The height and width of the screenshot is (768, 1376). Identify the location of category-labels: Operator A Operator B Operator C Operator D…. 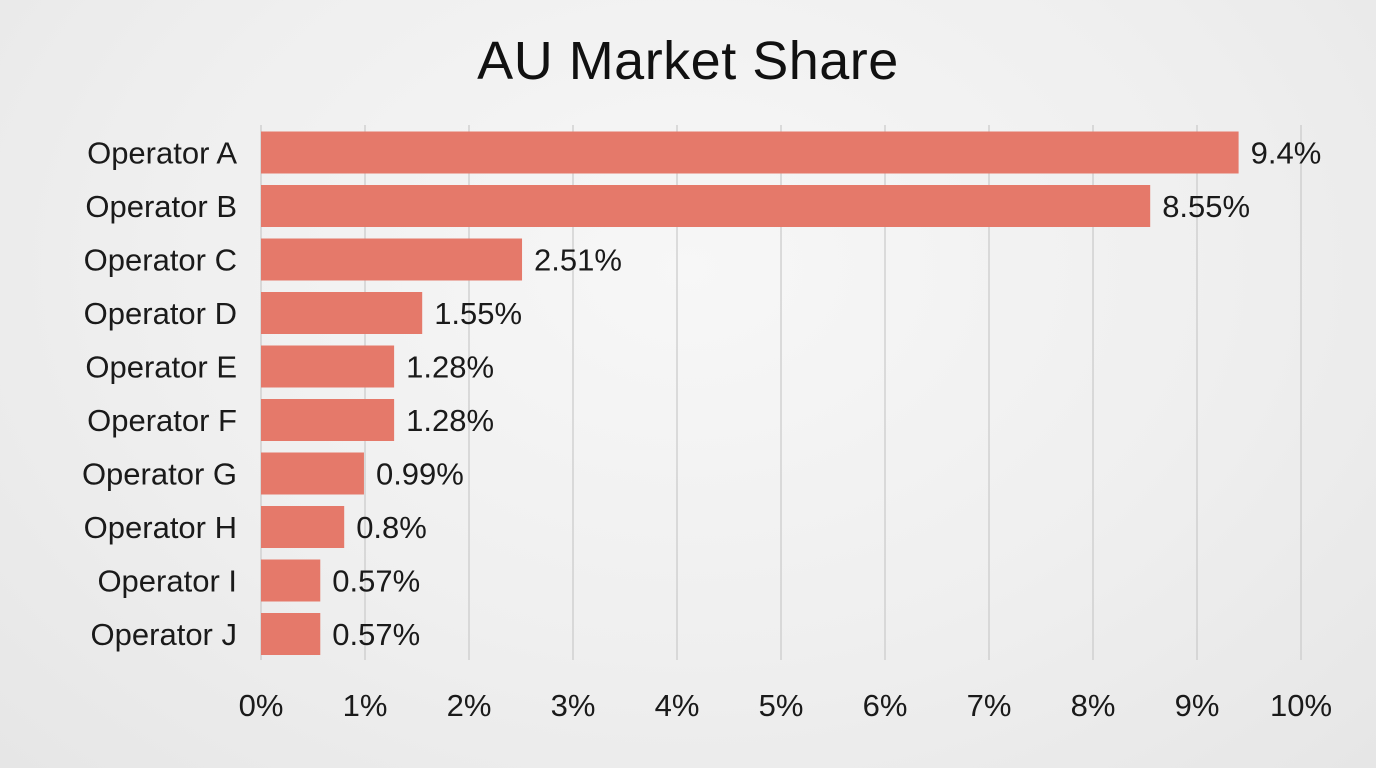
(159, 394).